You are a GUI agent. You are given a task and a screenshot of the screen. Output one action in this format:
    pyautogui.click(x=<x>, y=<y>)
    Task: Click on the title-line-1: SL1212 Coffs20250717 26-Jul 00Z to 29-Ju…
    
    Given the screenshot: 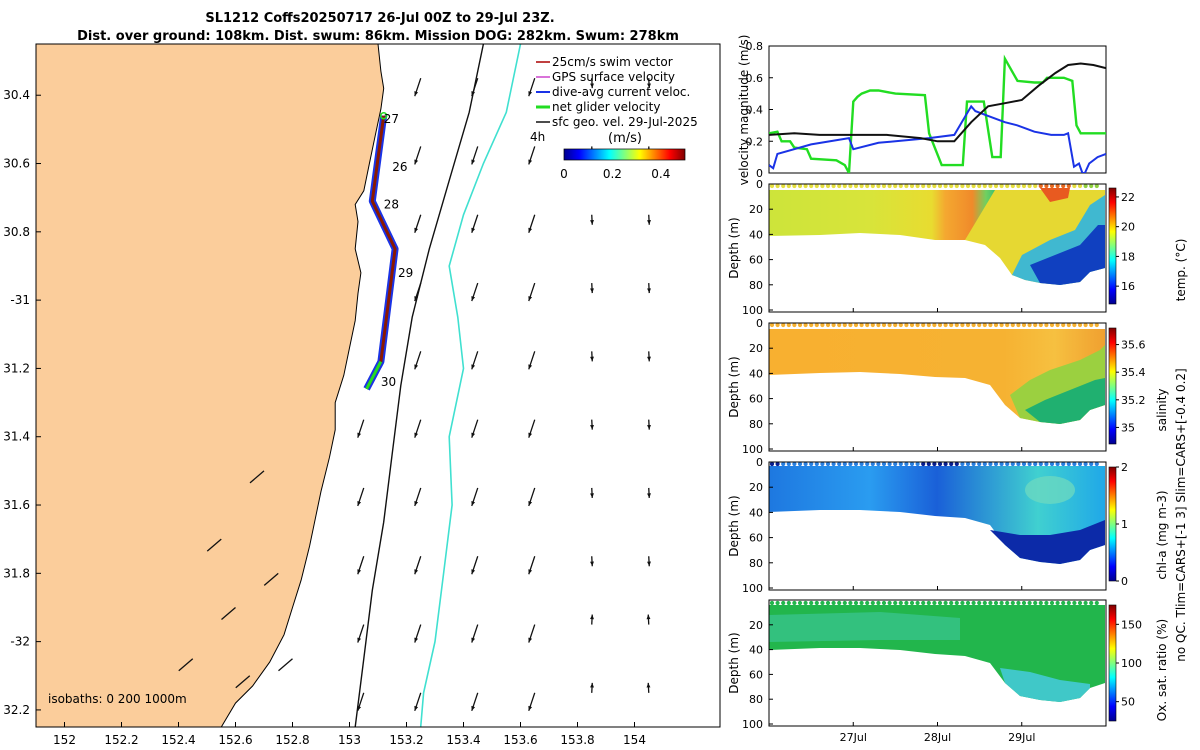 What is the action you would take?
    pyautogui.click(x=379, y=18)
    